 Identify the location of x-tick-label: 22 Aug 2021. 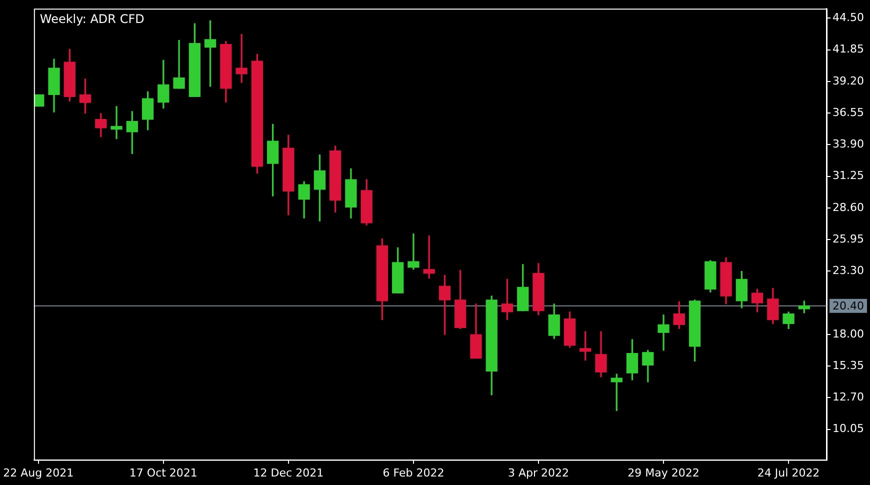
(38, 473).